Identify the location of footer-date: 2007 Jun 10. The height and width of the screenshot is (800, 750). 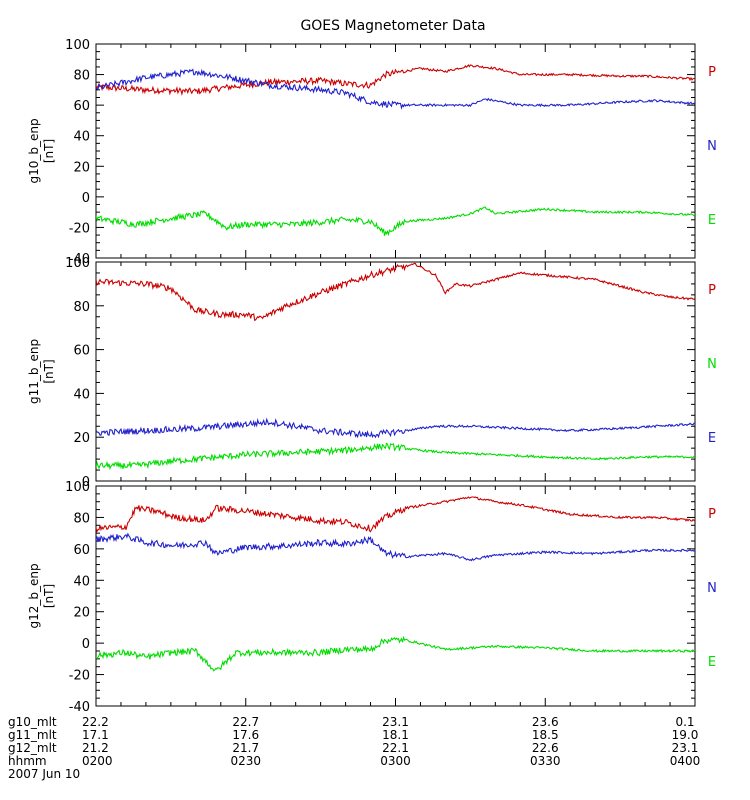
(44, 774).